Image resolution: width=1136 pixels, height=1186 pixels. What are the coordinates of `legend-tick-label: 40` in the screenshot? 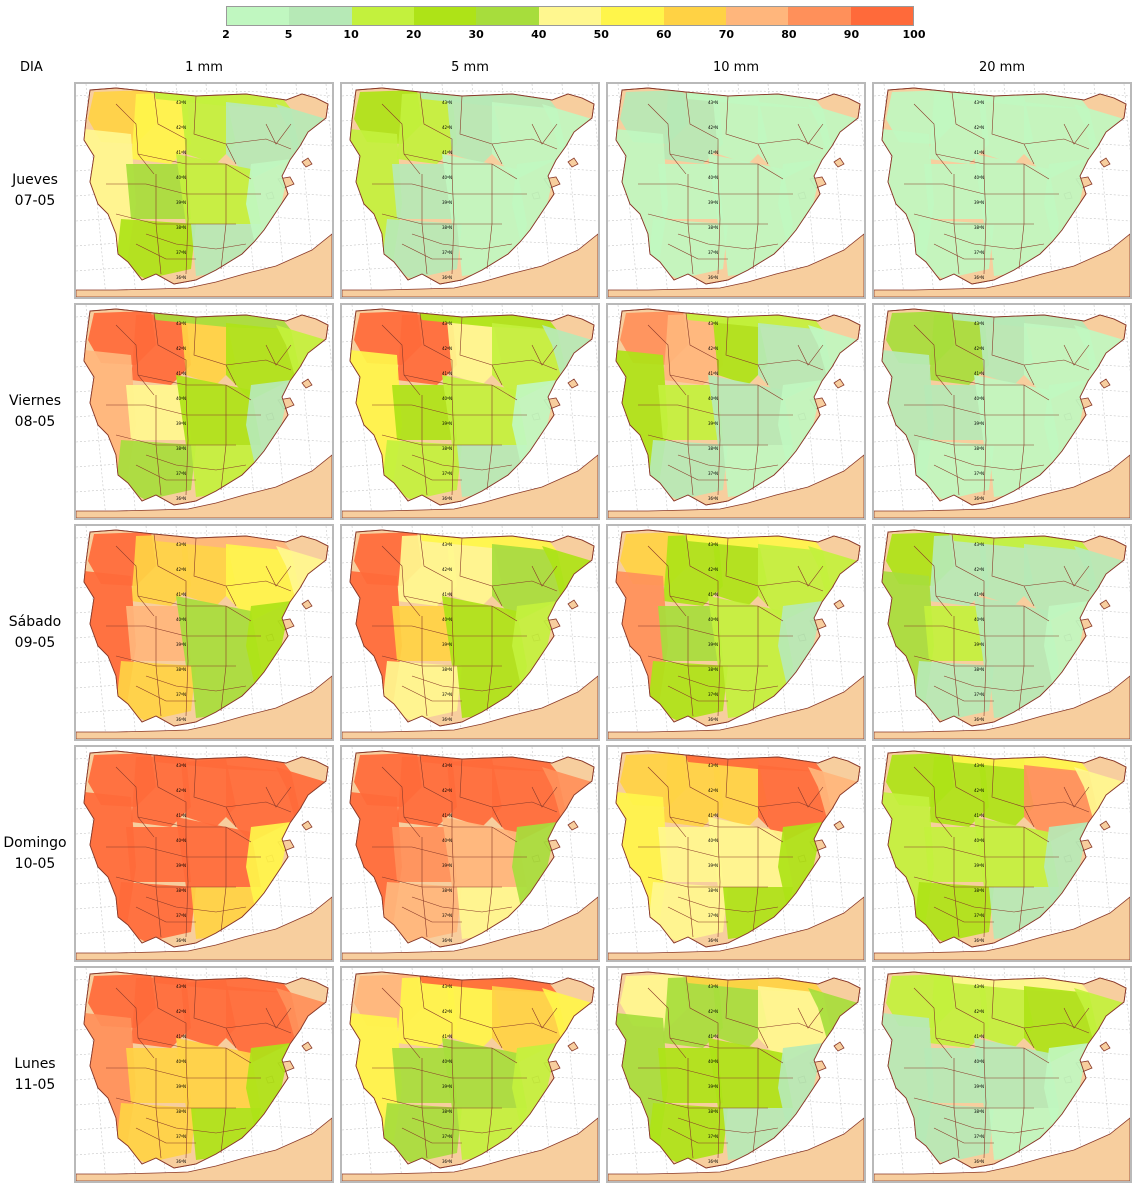 It's located at (539, 34).